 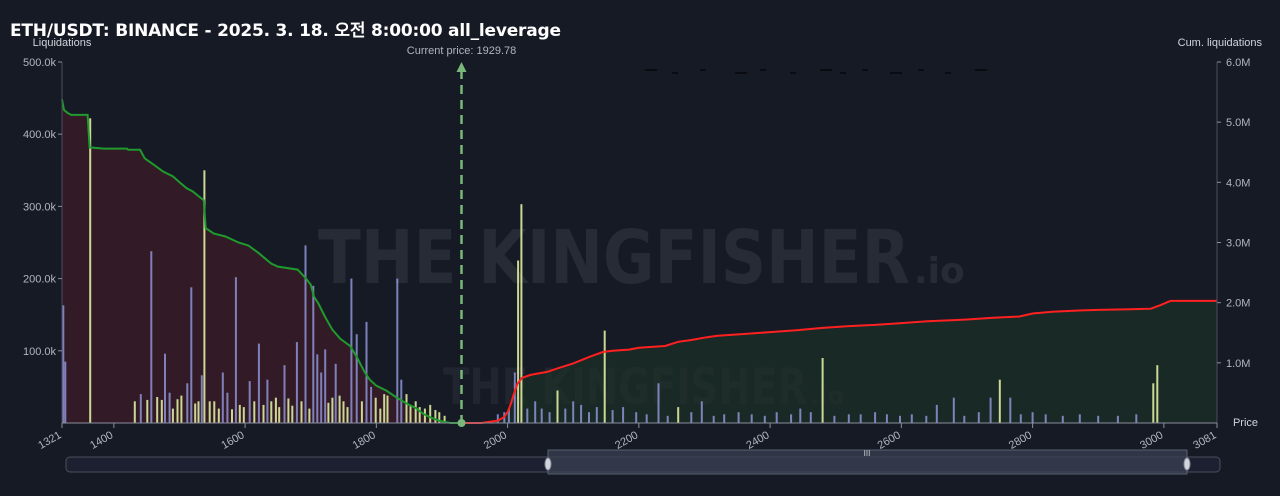 I want to click on y-left-tick-label: 100.0k, so click(x=40, y=352).